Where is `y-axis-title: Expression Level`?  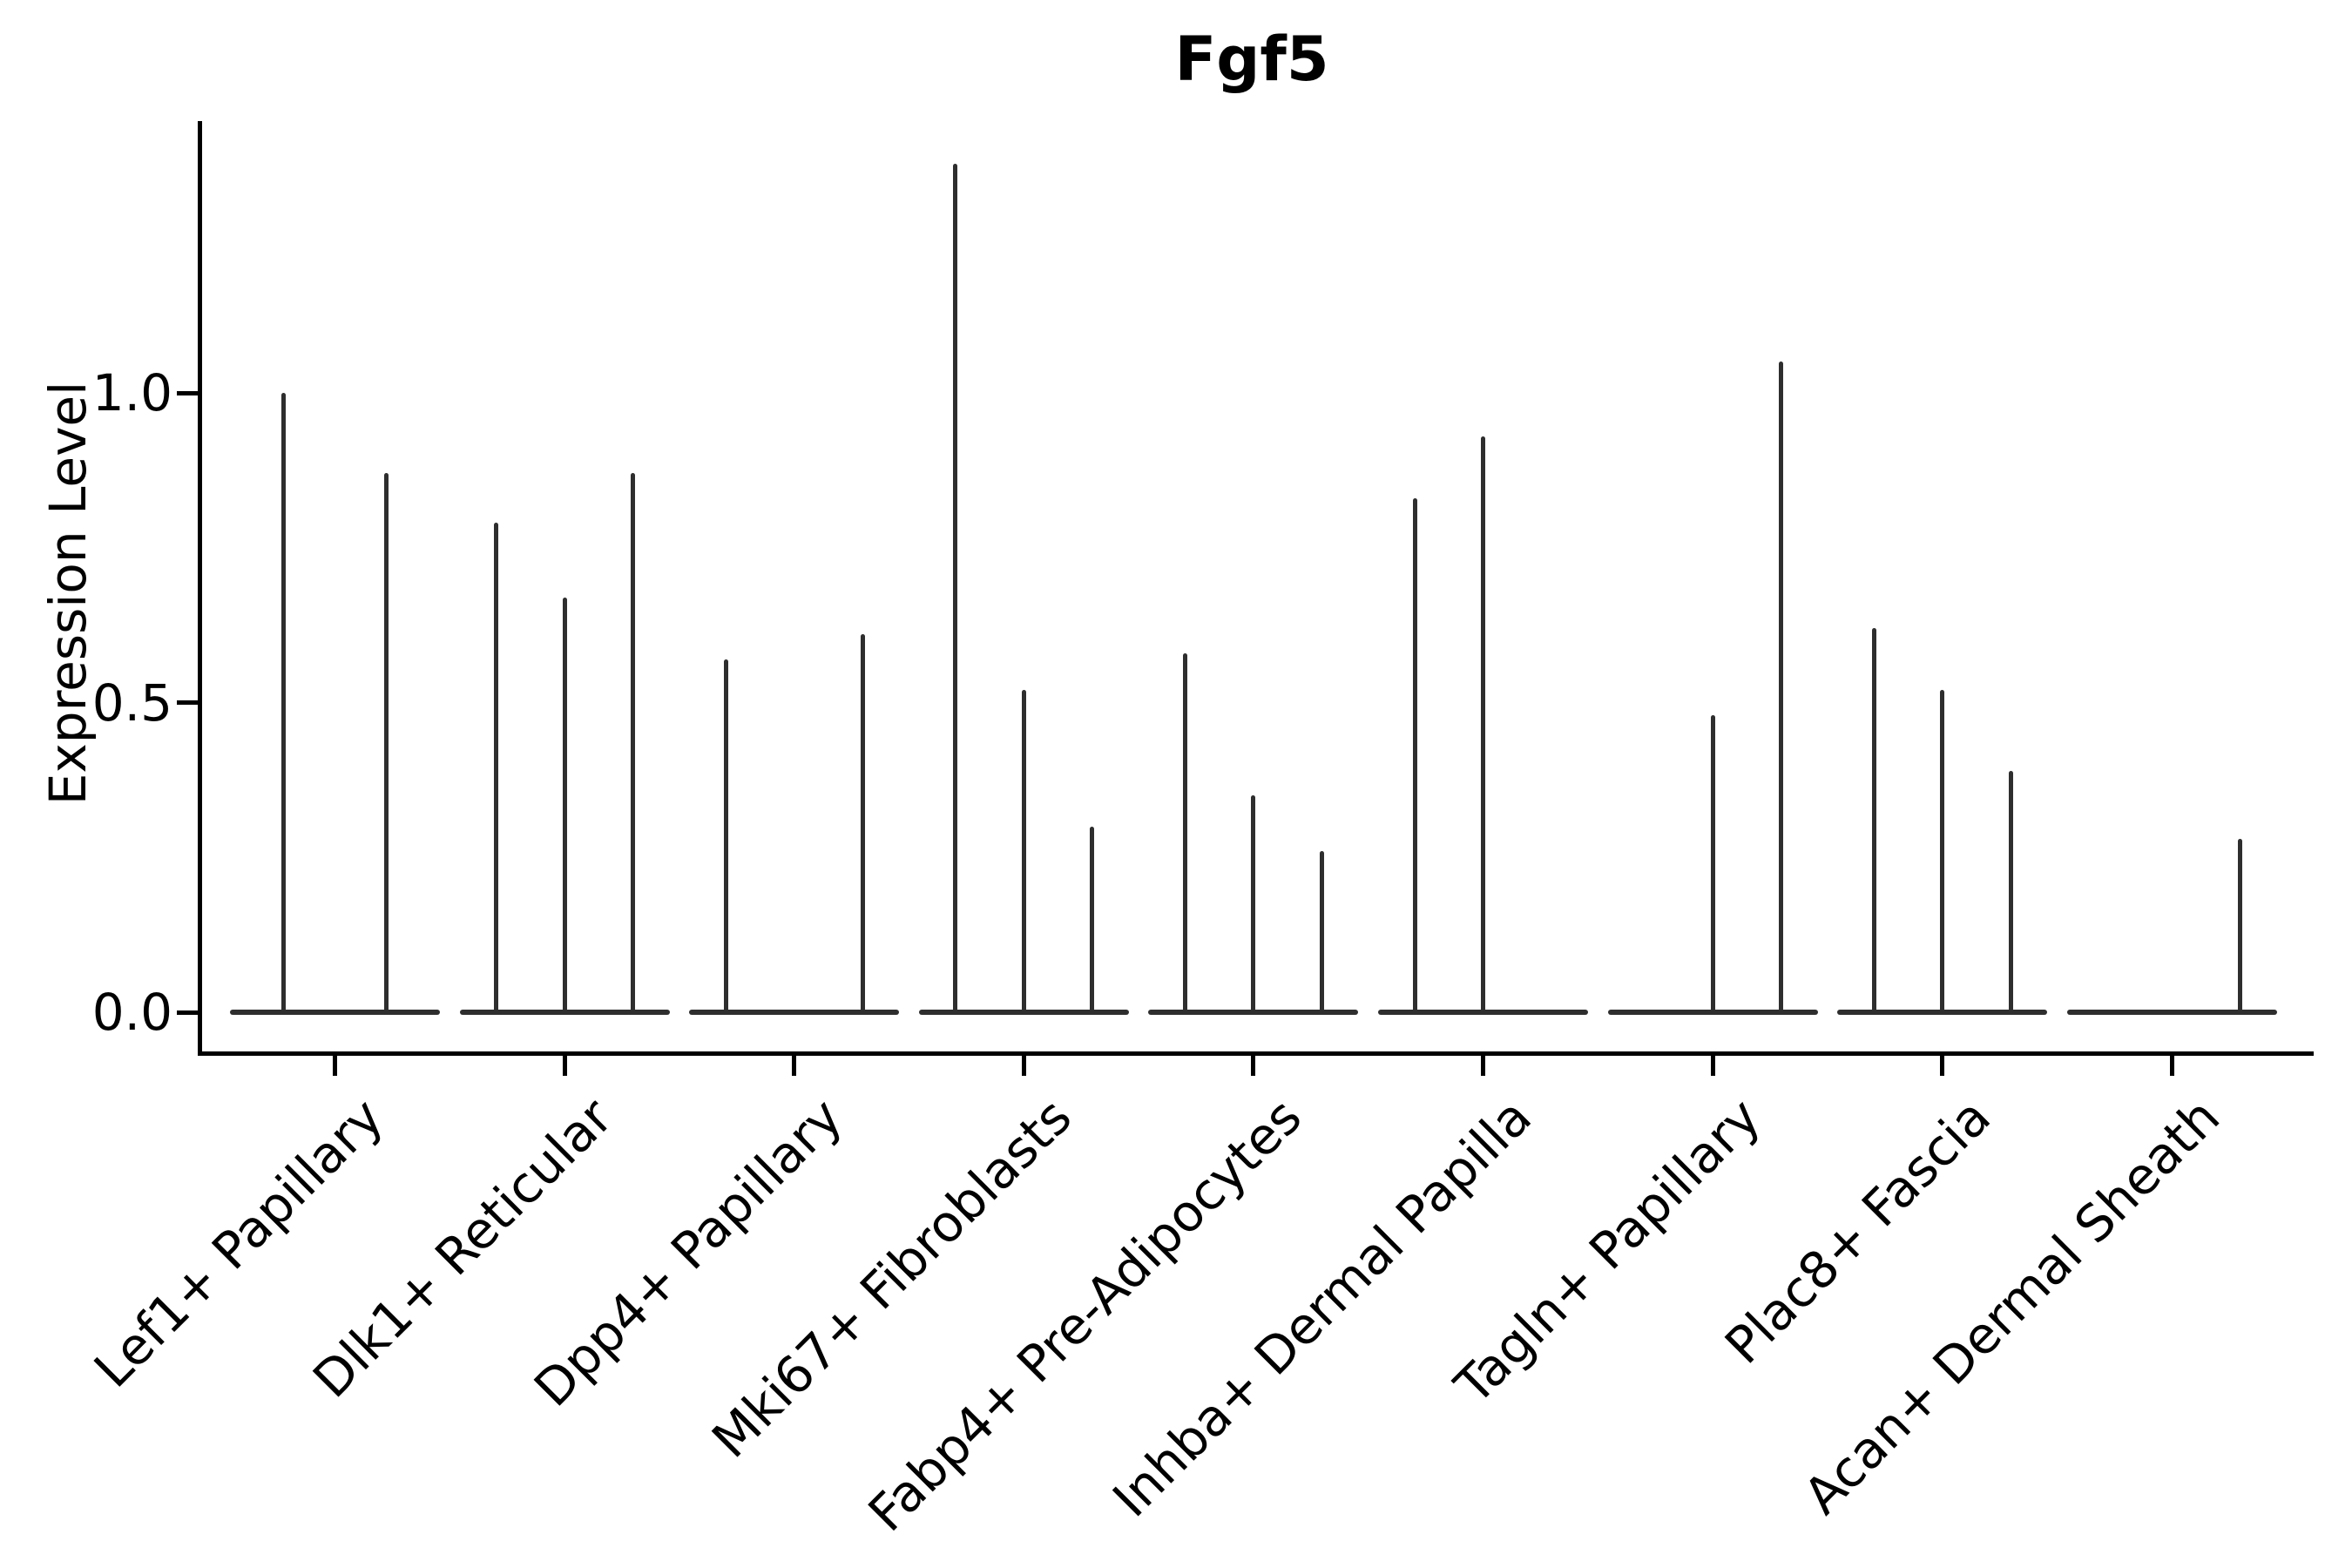
y-axis-title: Expression Level is located at coordinates (68, 593).